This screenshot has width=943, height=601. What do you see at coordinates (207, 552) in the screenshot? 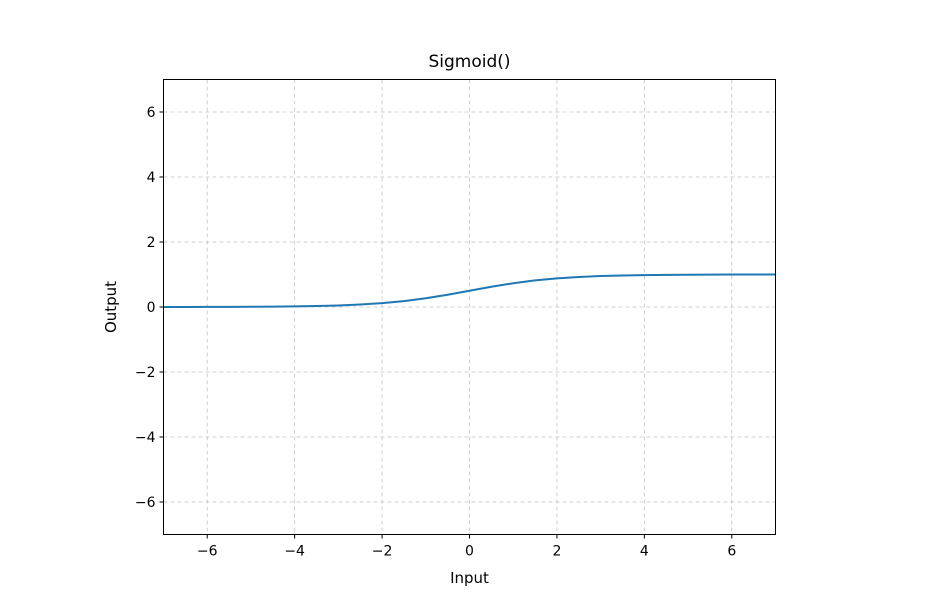
I see `x-tick-label: −6` at bounding box center [207, 552].